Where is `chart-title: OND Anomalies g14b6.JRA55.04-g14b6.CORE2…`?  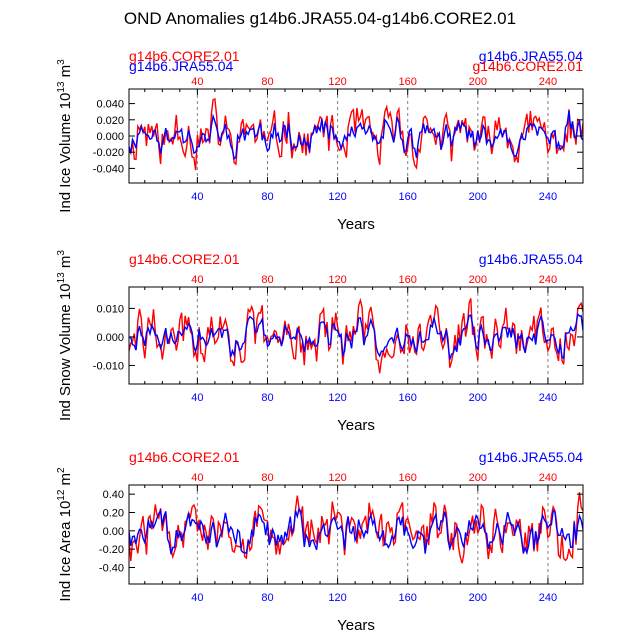
chart-title: OND Anomalies g14b6.JRA55.04-g14b6.CORE2… is located at coordinates (320, 18).